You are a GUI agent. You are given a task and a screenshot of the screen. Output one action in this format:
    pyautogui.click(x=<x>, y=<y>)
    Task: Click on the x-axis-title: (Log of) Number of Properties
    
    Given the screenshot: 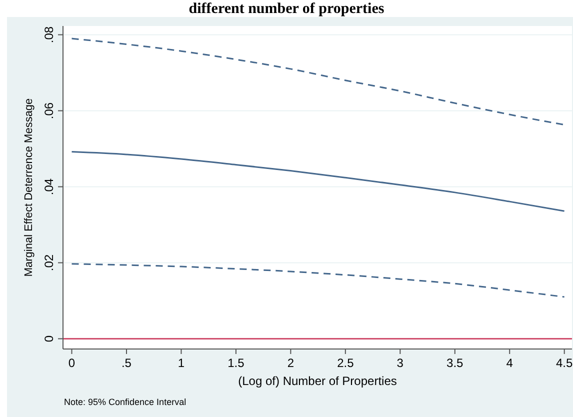 What is the action you would take?
    pyautogui.click(x=317, y=381)
    